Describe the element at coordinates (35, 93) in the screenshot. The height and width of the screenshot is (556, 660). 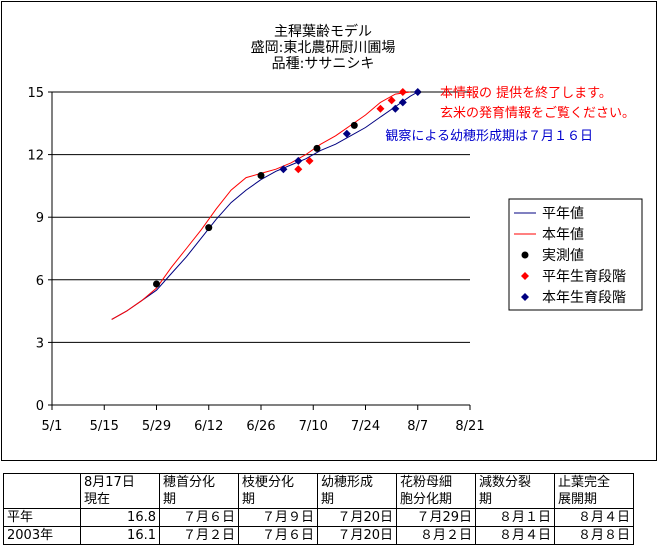
I see `y-tick-label-5: 15` at that location.